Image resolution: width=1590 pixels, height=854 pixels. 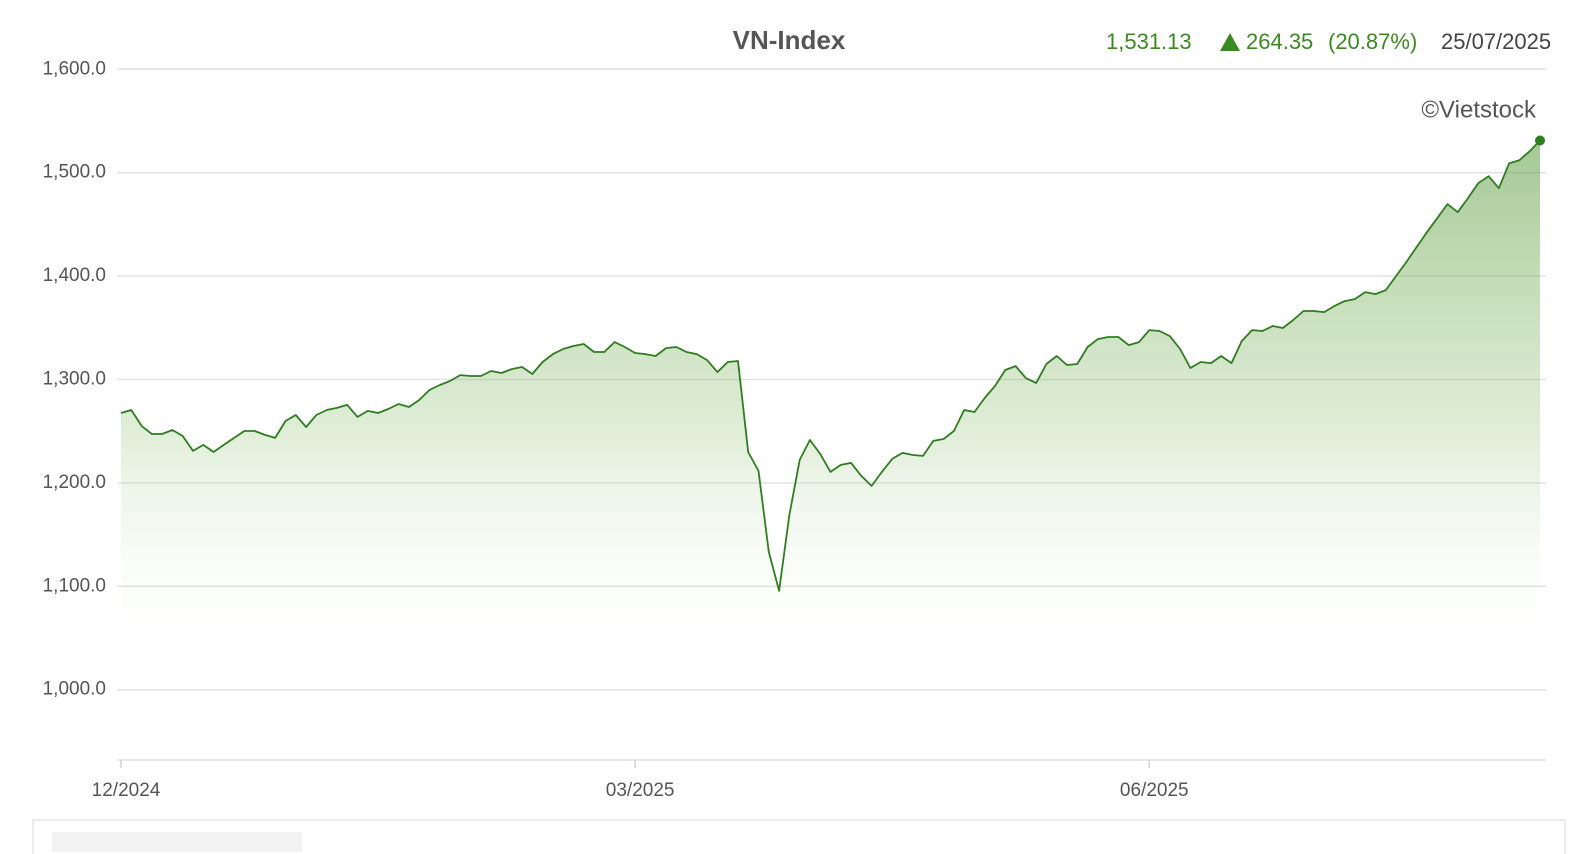 I want to click on panel-tab, so click(x=177, y=842).